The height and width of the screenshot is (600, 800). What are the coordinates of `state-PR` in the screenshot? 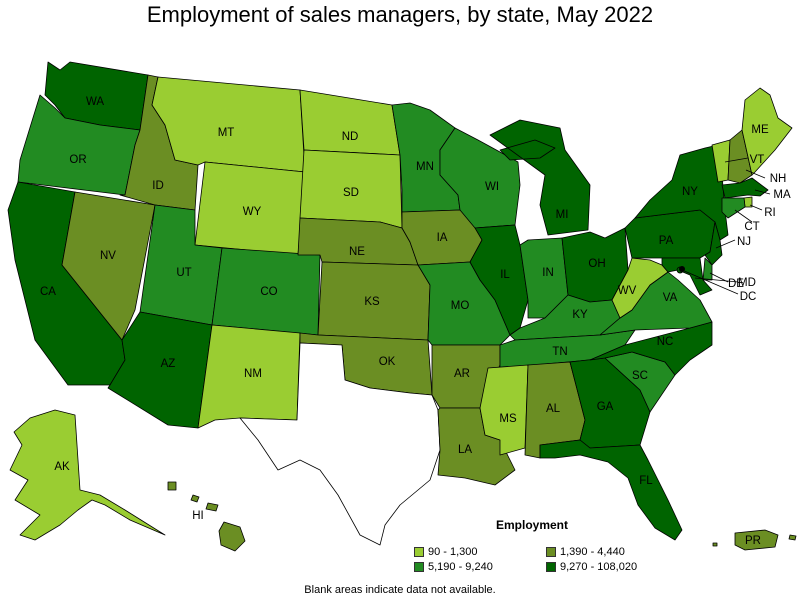 It's located at (754, 540).